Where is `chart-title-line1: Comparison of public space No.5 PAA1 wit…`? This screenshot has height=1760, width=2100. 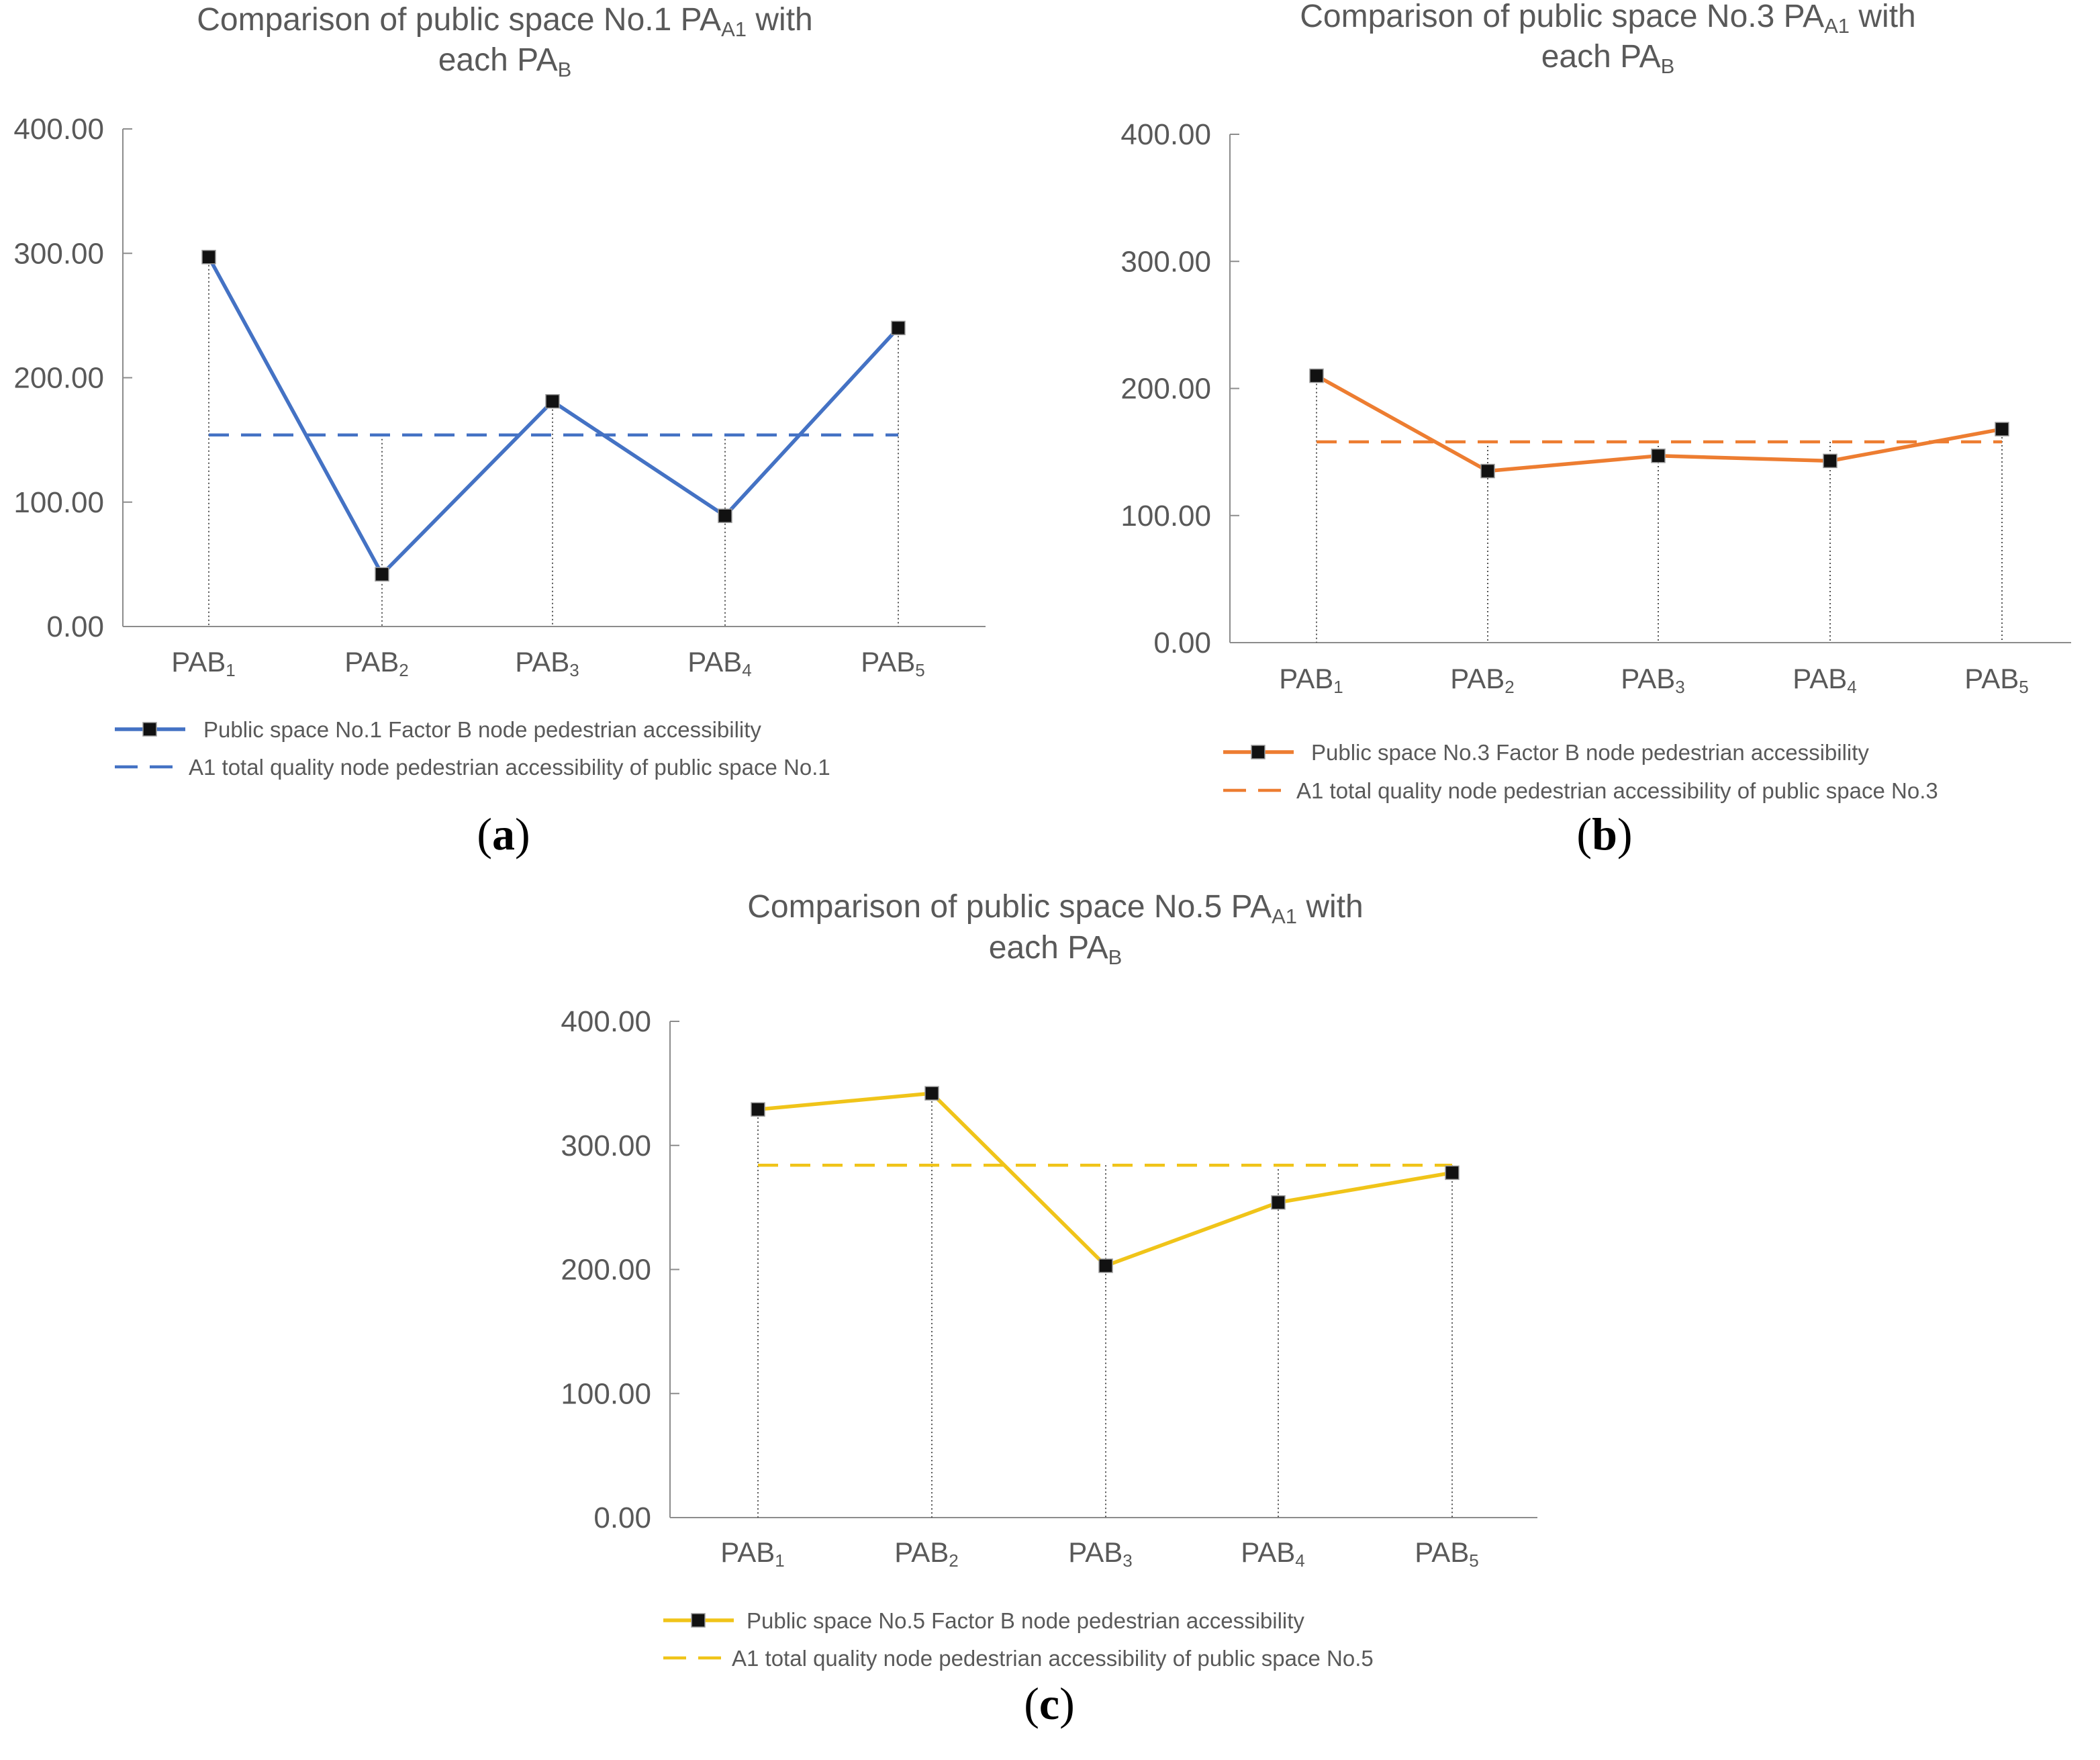
chart-title-line1: Comparison of public space No.5 PAA1 wit… is located at coordinates (1055, 909).